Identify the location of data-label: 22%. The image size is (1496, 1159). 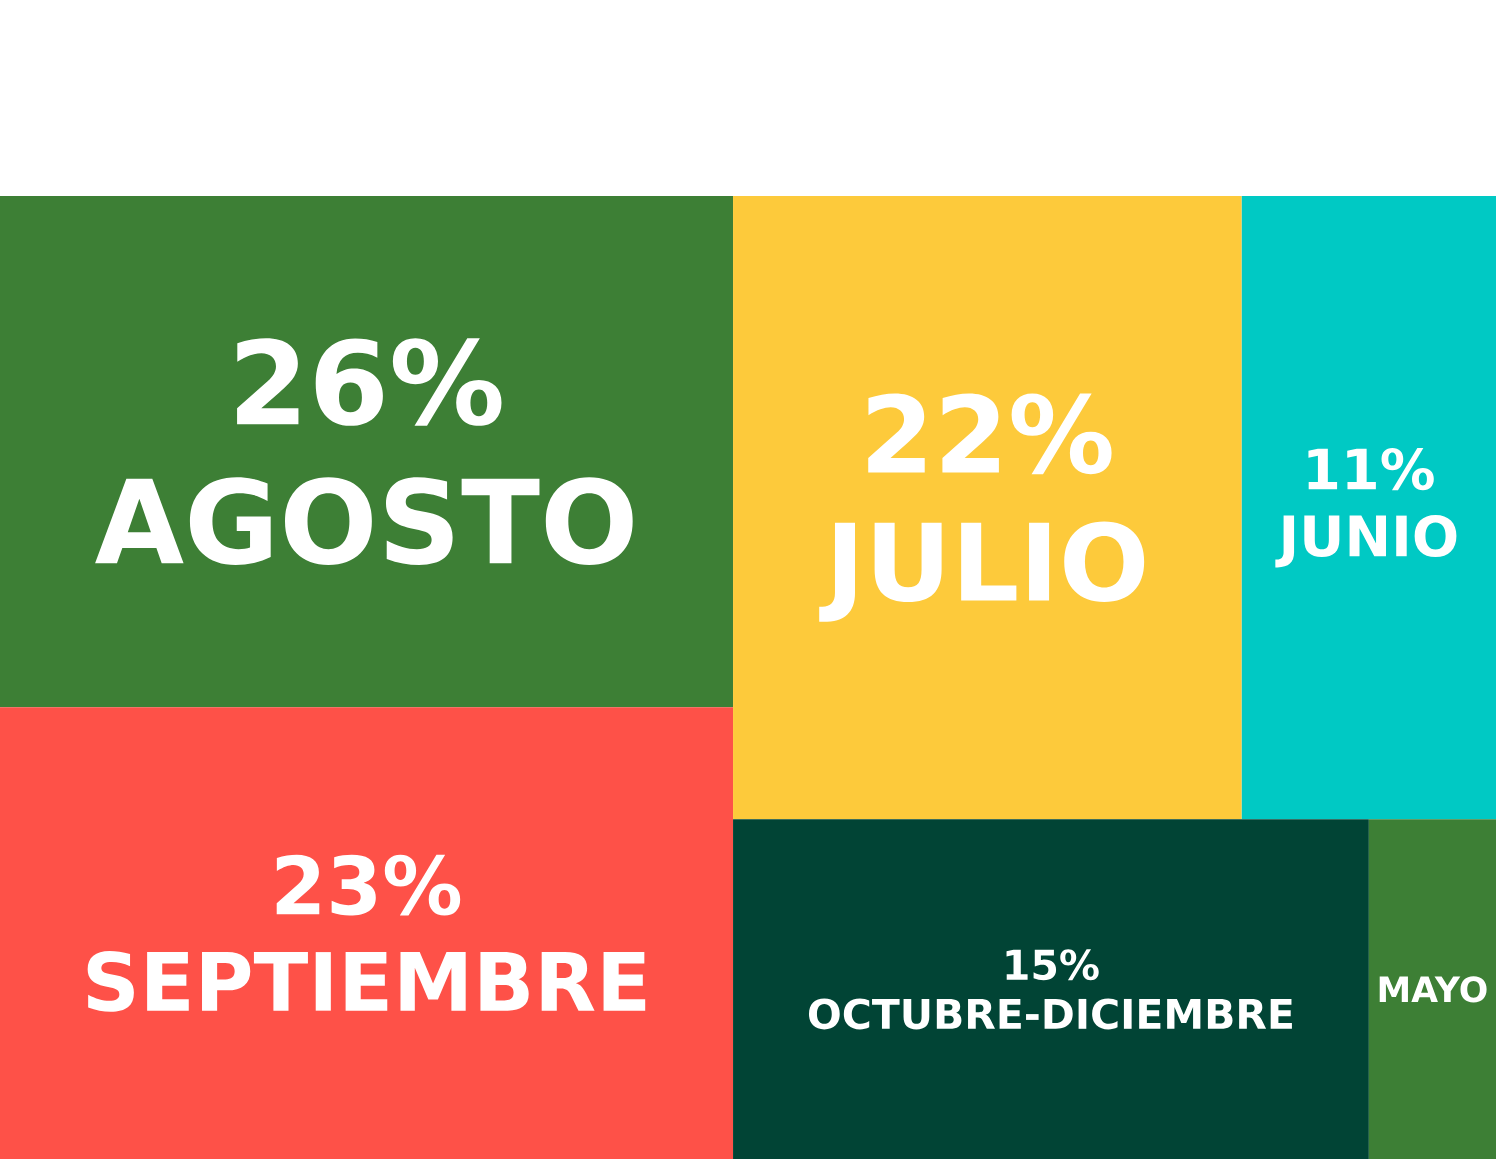
(990, 433).